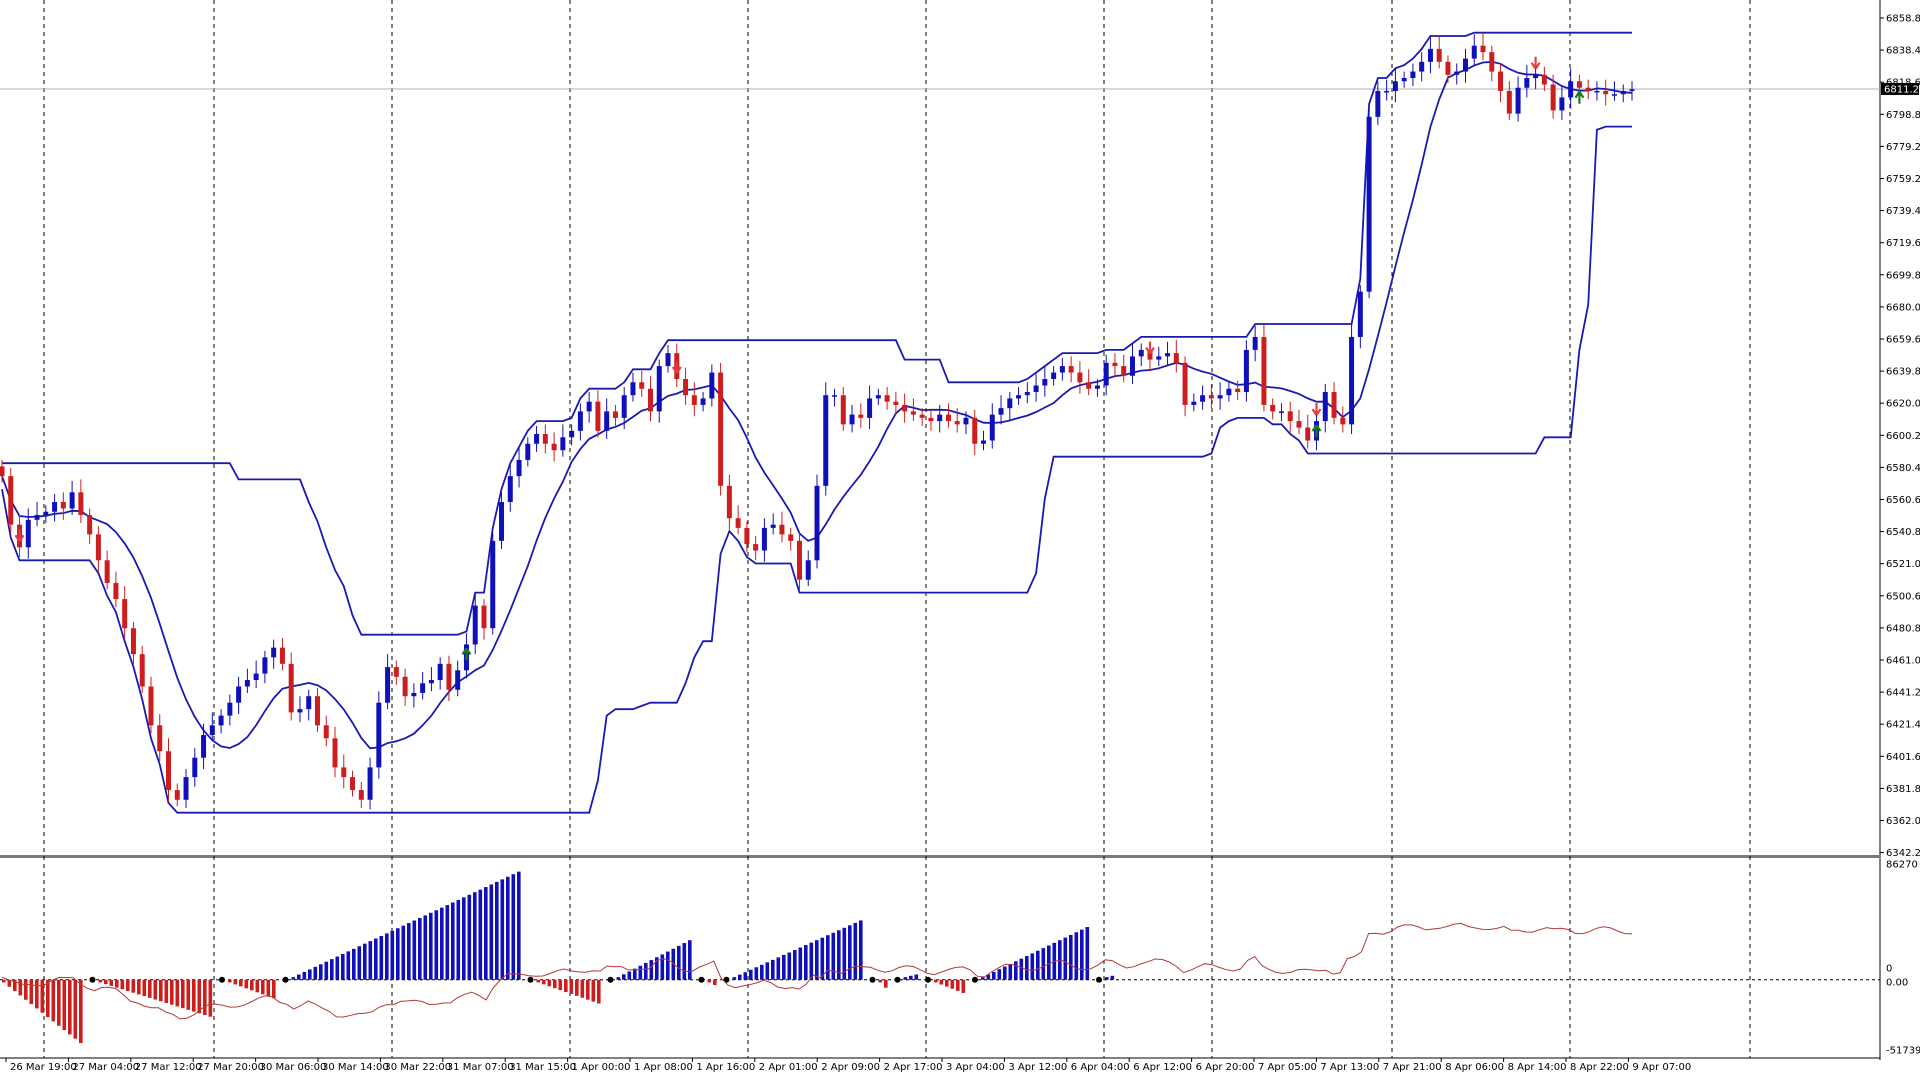 The width and height of the screenshot is (1920, 1081). Describe the element at coordinates (1579, 97) in the screenshot. I see `up-arrow-signal` at that location.